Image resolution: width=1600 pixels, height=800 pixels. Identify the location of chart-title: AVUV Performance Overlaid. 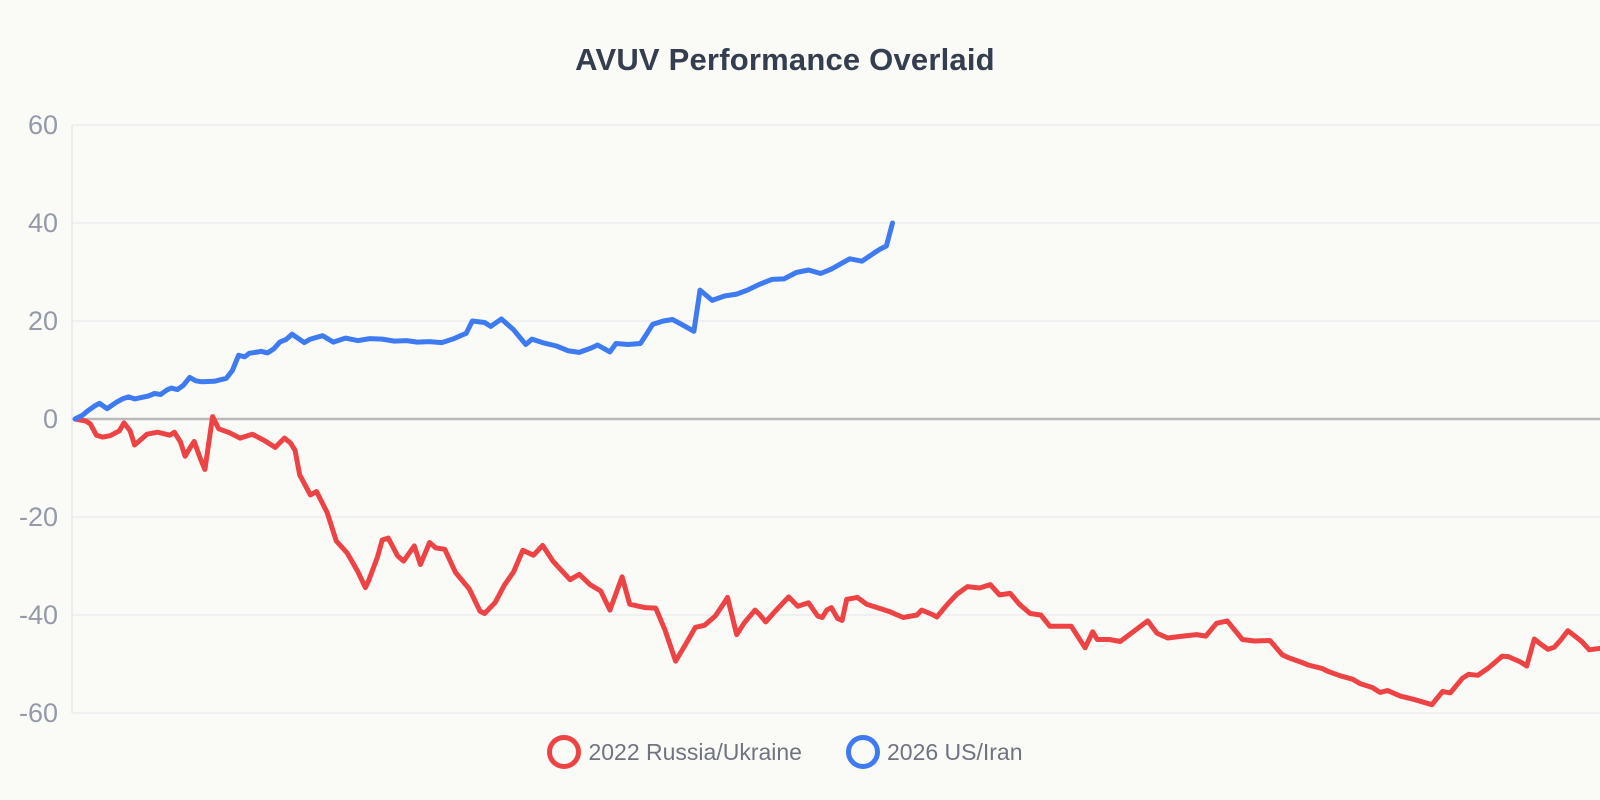
(785, 59).